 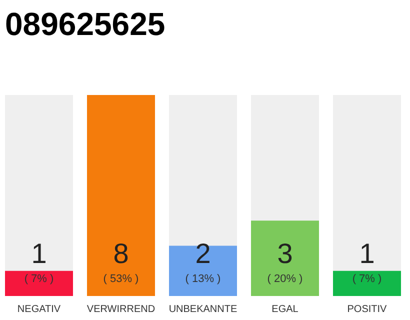 I want to click on annotation: ( 53% ), so click(x=121, y=279).